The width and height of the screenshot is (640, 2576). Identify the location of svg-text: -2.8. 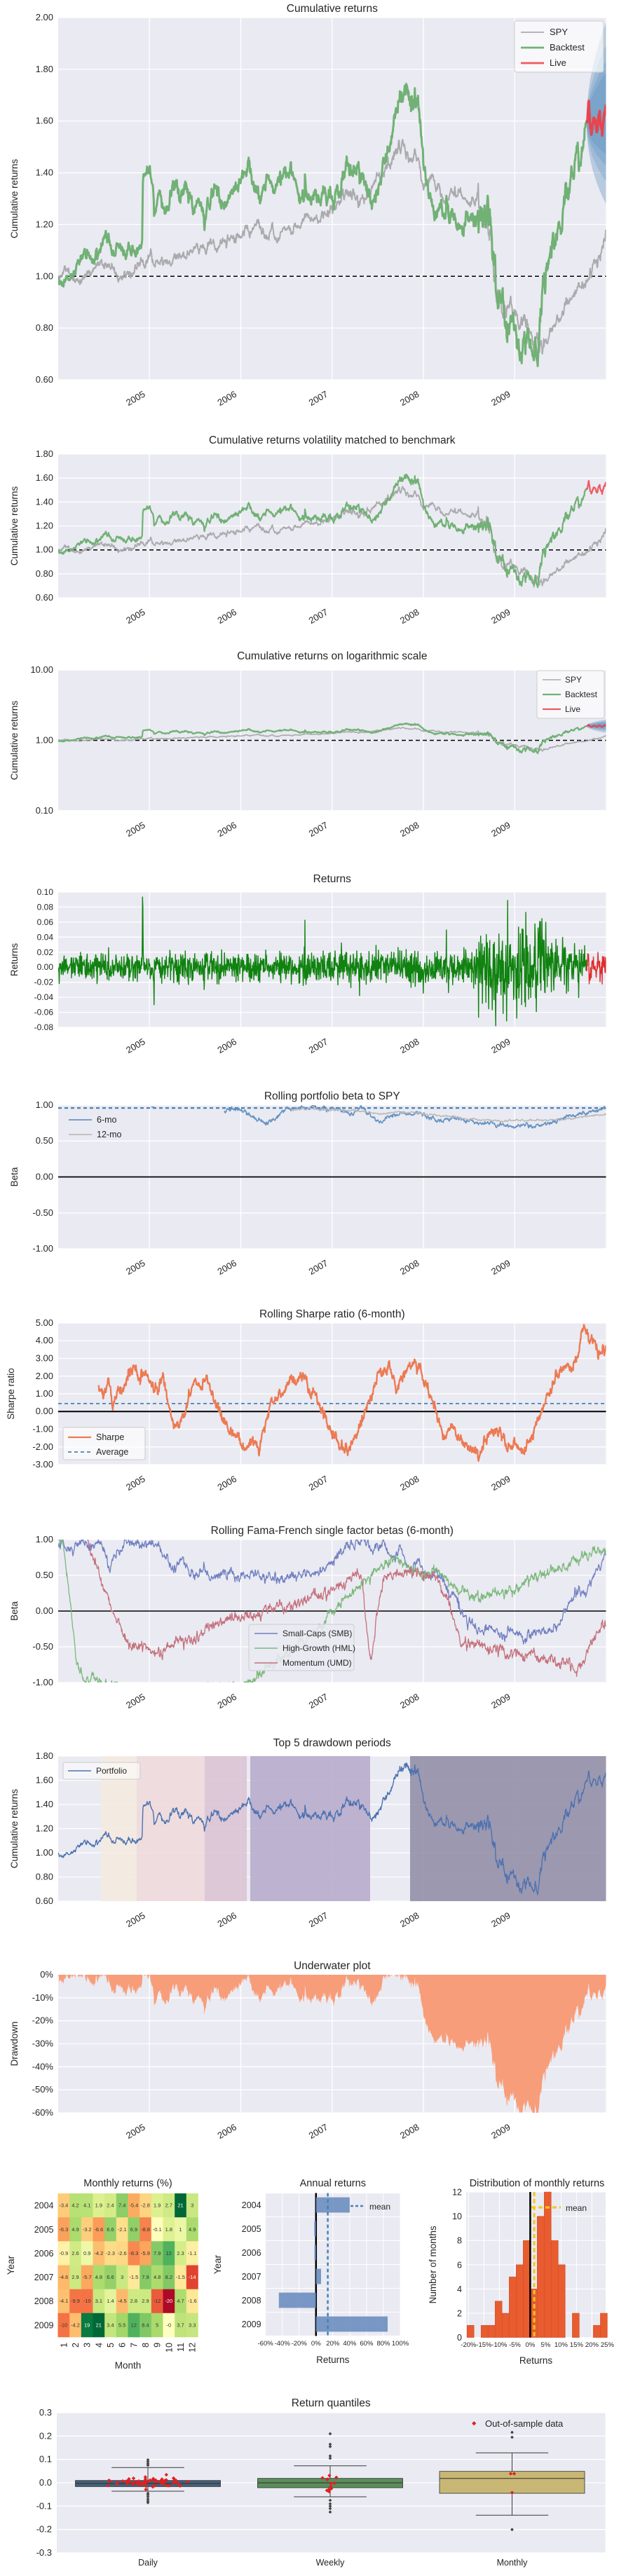
(145, 2205).